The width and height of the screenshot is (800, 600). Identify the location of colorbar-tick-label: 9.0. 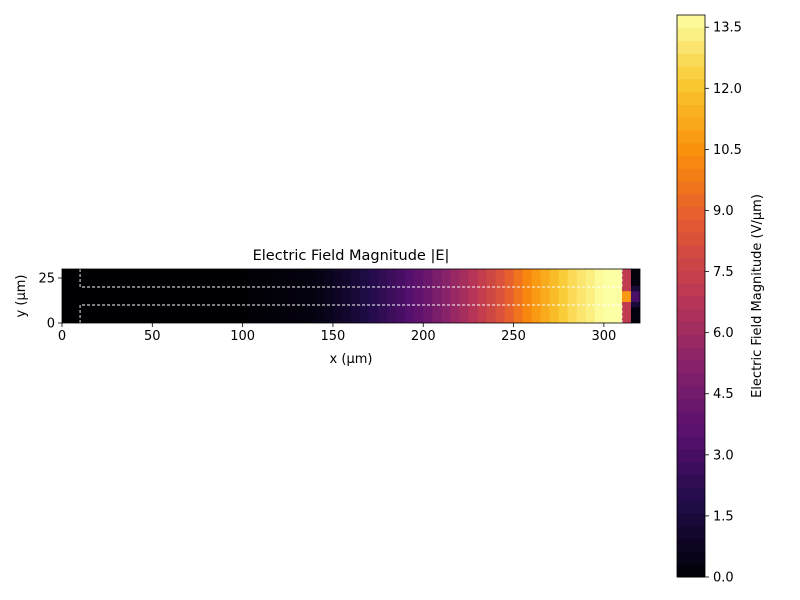
(723, 211).